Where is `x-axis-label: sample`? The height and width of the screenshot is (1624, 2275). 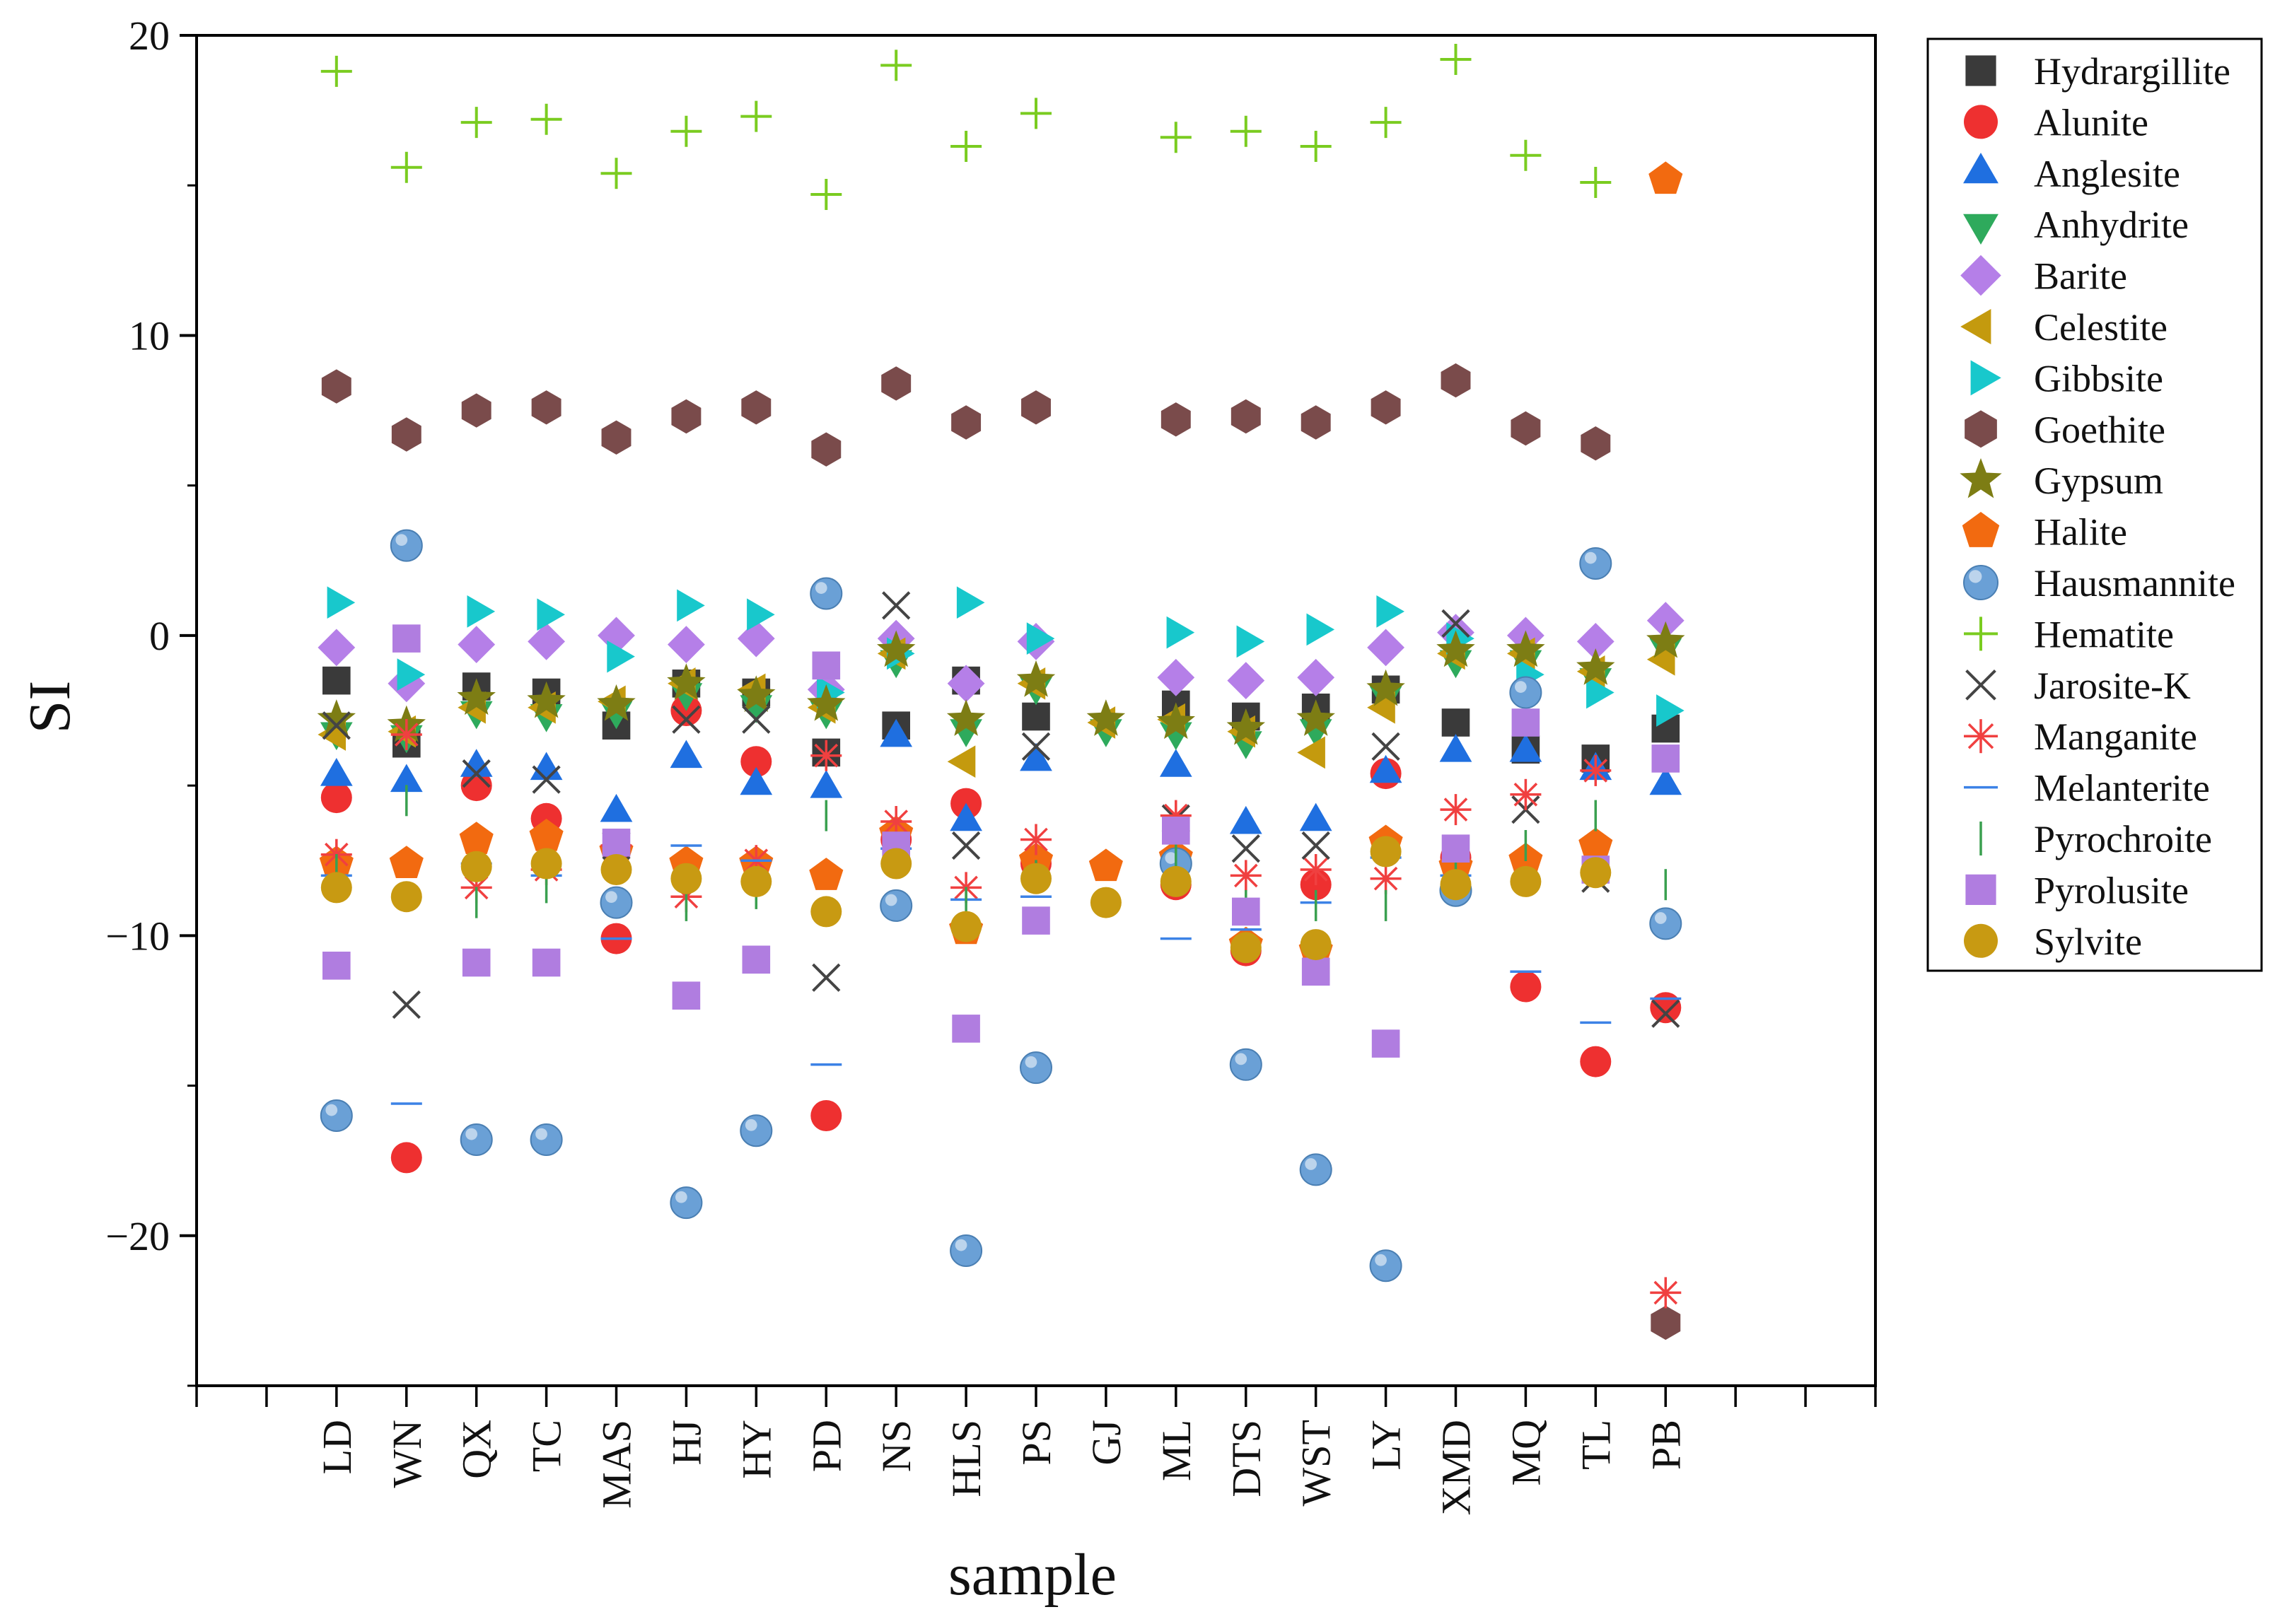 x-axis-label: sample is located at coordinates (1032, 1575).